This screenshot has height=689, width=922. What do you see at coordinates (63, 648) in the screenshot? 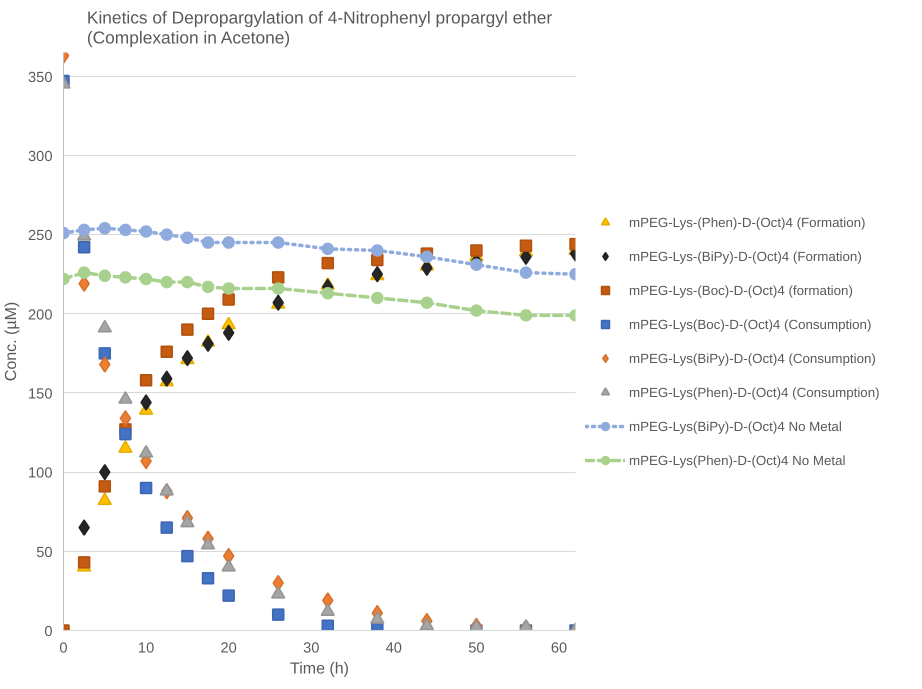
I see `x-tick-label: 0` at bounding box center [63, 648].